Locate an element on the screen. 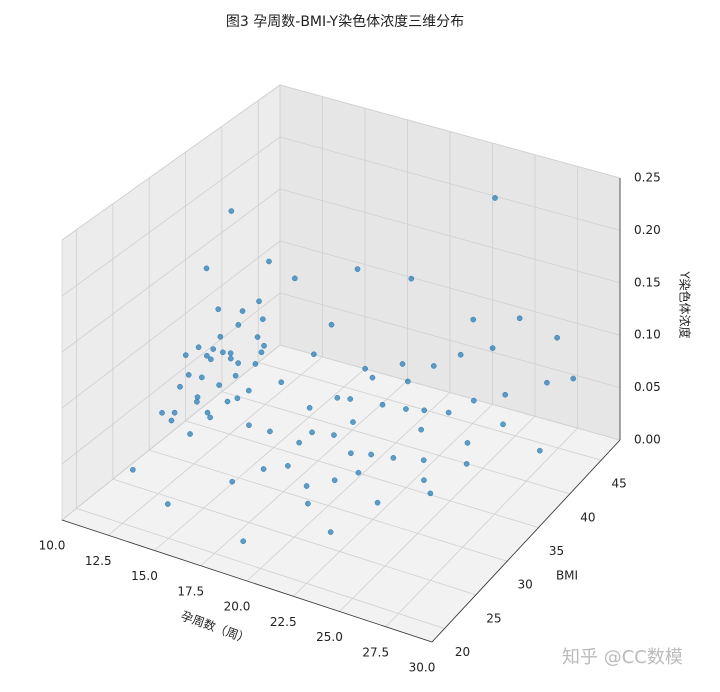 The height and width of the screenshot is (692, 720). chart-title: 图3 孕周数-BMI-Y染色体浓度三维分布 is located at coordinates (345, 21).